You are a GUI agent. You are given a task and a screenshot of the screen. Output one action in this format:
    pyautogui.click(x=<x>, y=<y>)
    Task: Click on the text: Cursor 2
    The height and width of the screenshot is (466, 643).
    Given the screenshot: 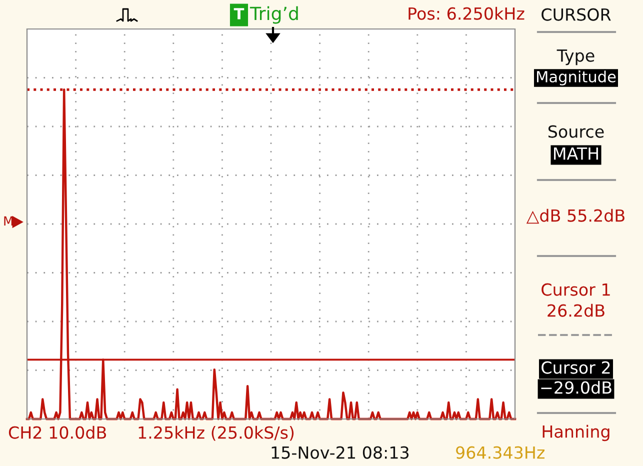 What is the action you would take?
    pyautogui.click(x=576, y=367)
    